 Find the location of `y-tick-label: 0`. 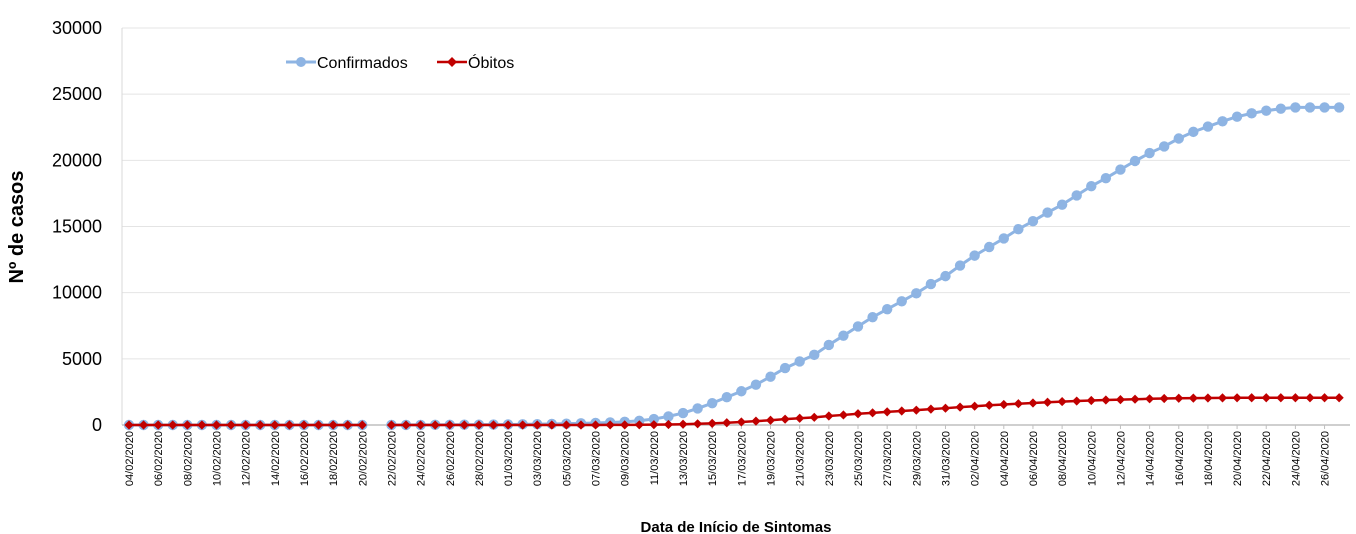

y-tick-label: 0 is located at coordinates (97, 425).